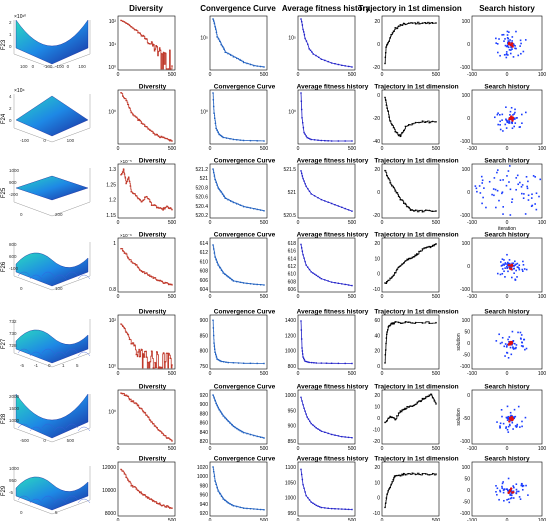 Image resolution: width=550 pixels, height=521 pixels. Describe the element at coordinates (289, 170) in the screenshot. I see `y-tick-label: 521.5` at that location.